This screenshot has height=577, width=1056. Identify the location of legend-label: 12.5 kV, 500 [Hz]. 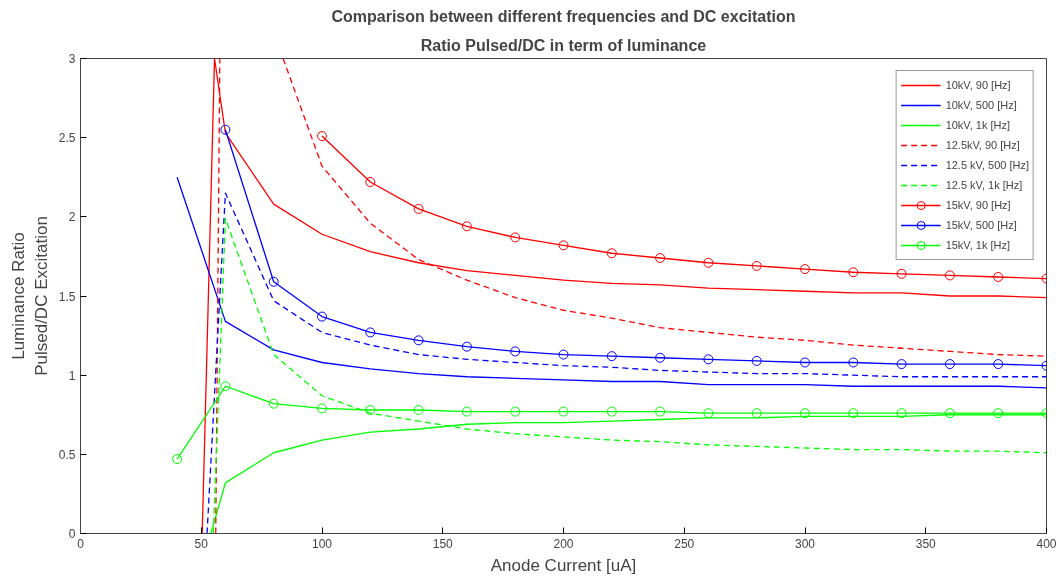
(987, 165).